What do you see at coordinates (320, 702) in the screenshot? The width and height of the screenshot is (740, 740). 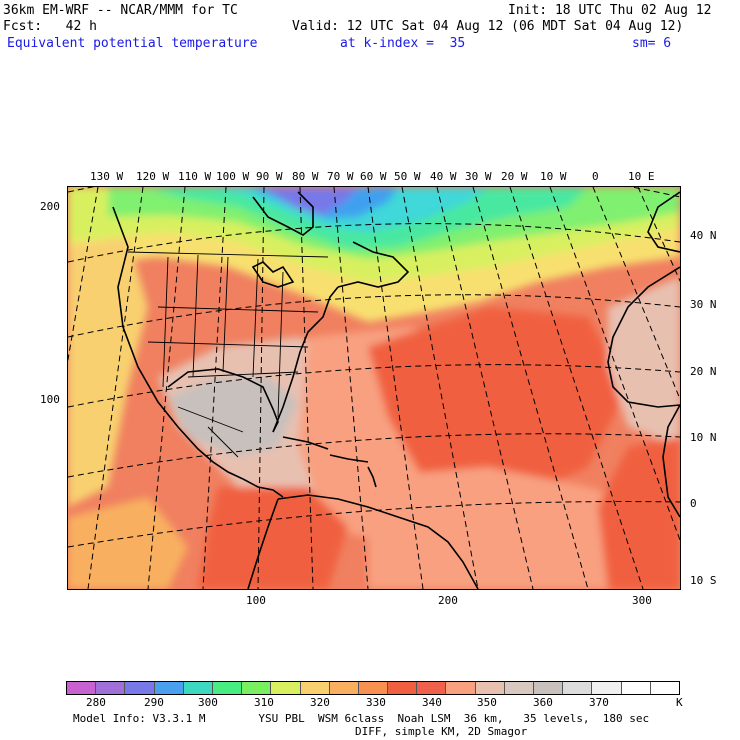 I see `legend-level: 320` at bounding box center [320, 702].